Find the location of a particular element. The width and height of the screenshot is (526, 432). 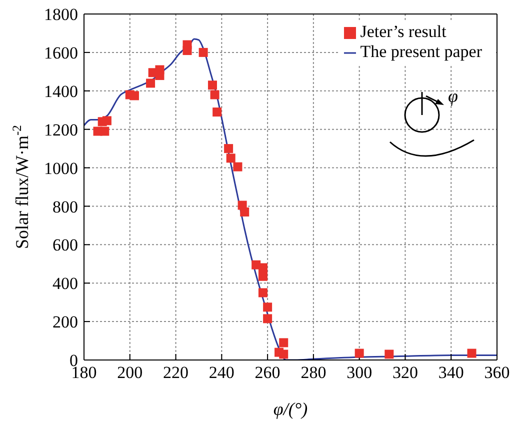

y-tick-label: 1400 is located at coordinates (61, 91).